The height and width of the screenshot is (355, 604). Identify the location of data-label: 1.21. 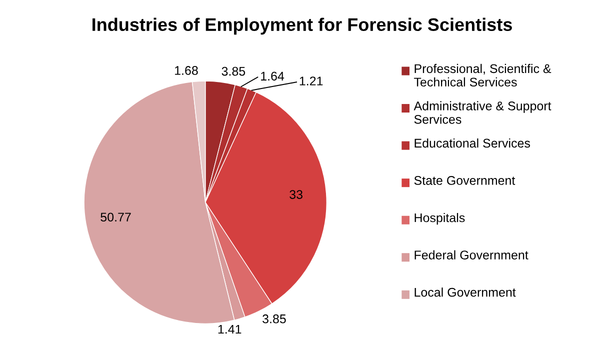
(311, 81).